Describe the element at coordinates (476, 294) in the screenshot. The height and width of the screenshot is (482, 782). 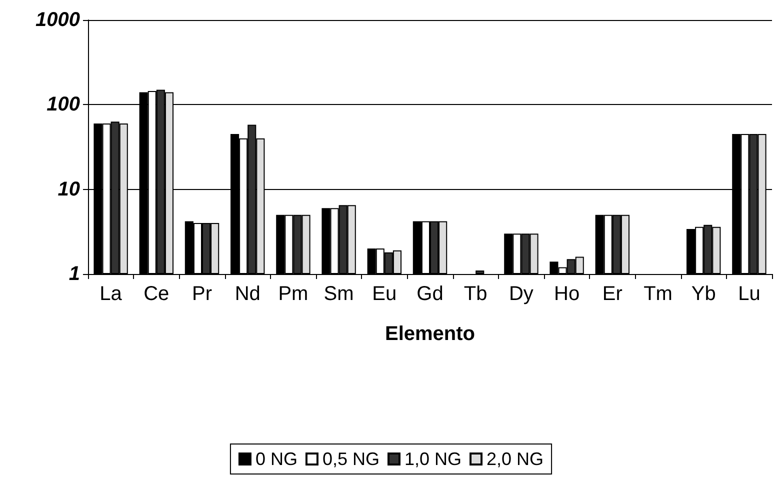
I see `x-tick-label: Tb` at that location.